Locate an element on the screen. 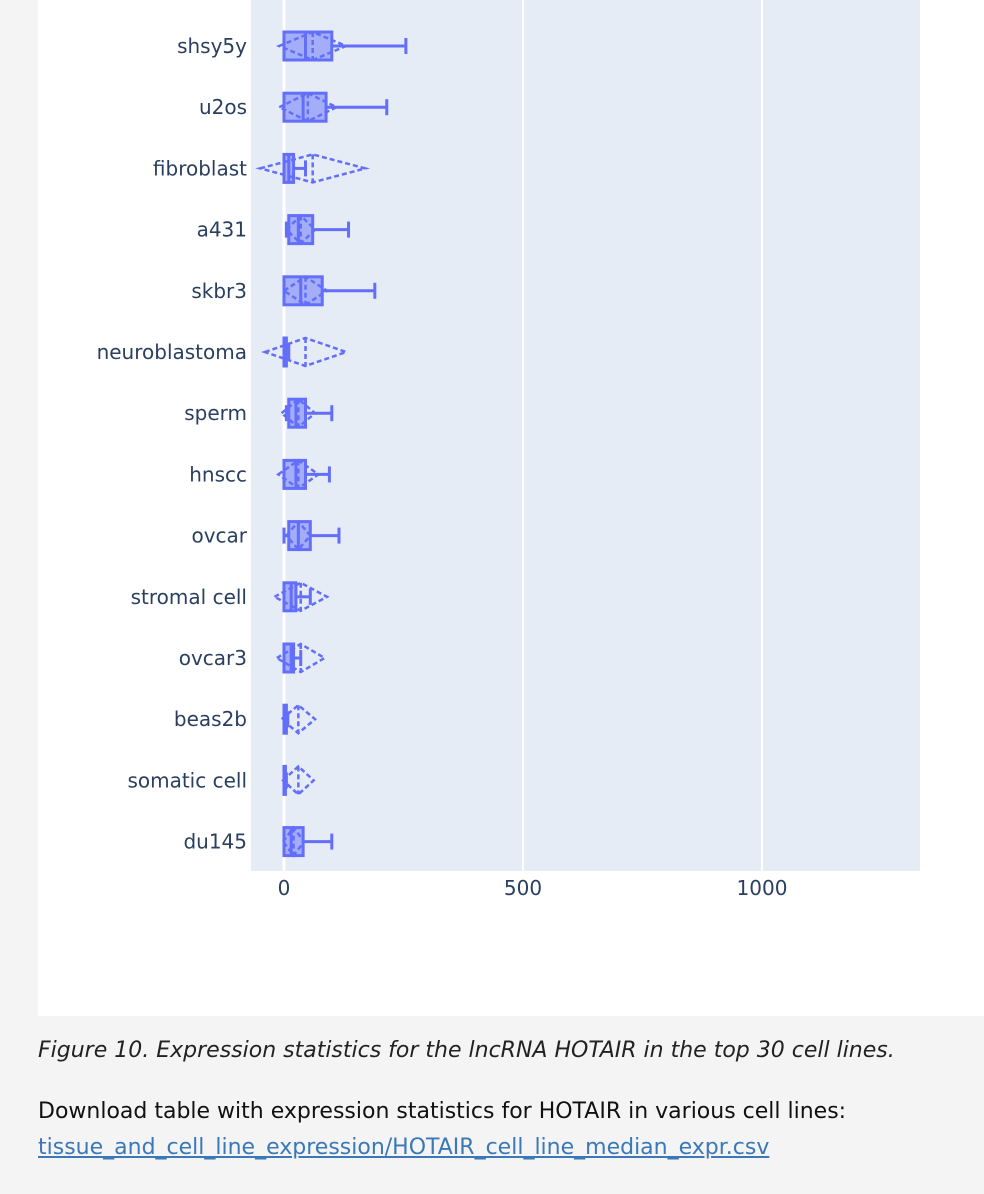 The width and height of the screenshot is (984, 1194). y-tick-label: sperm is located at coordinates (215, 413).